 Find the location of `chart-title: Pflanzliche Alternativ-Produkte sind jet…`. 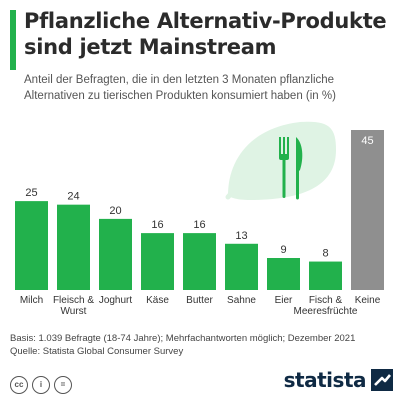

chart-title: Pflanzliche Alternativ-Produkte sind jet… is located at coordinates (211, 34).